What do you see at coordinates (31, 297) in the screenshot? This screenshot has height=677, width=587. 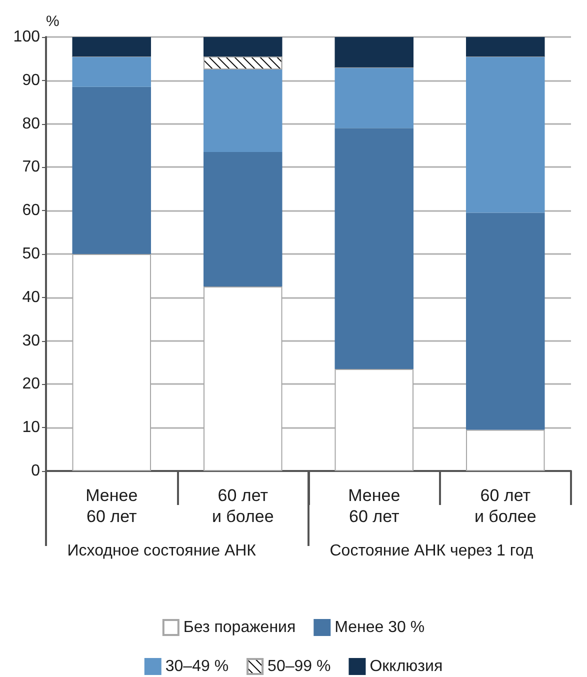 I see `y-tick-label: 40` at bounding box center [31, 297].